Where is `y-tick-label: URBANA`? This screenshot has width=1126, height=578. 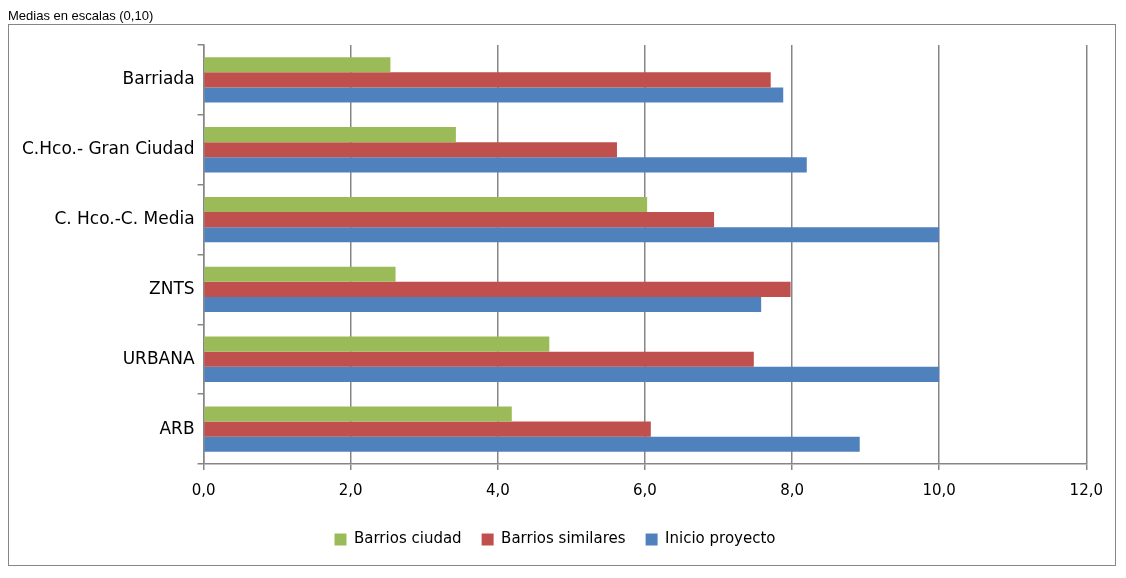 y-tick-label: URBANA is located at coordinates (158, 357).